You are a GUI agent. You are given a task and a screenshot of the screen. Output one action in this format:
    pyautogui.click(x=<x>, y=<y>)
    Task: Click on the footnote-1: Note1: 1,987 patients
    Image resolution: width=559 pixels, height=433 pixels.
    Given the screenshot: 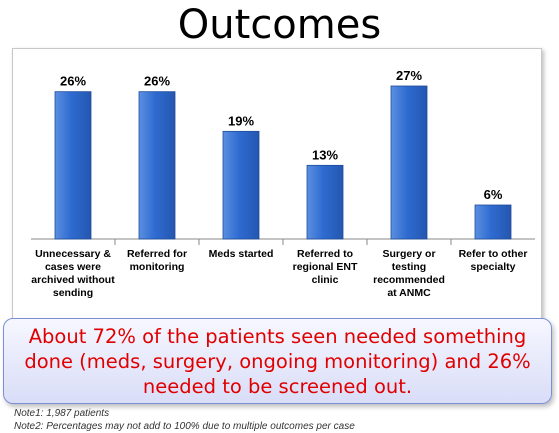 What is the action you would take?
    pyautogui.click(x=62, y=413)
    